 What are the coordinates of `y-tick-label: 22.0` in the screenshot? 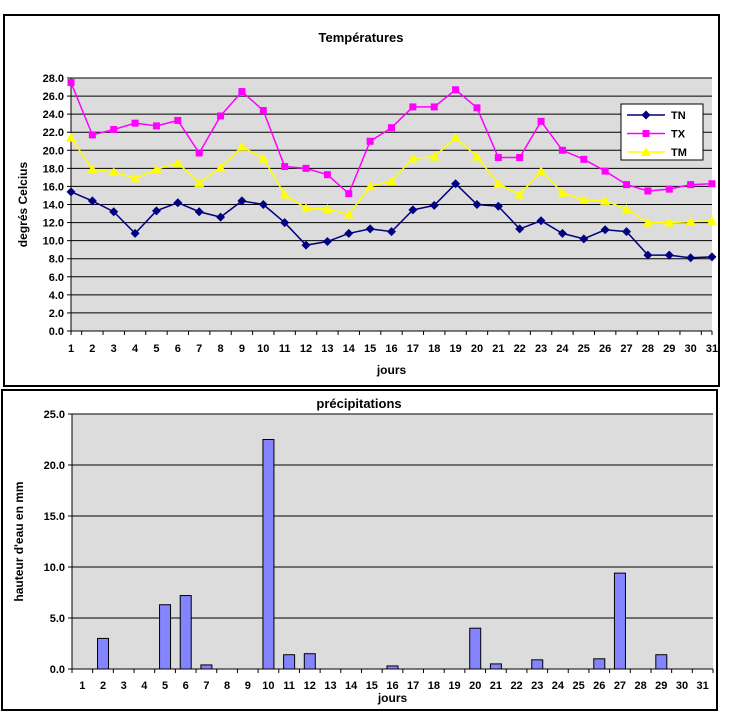 It's located at (53, 133).